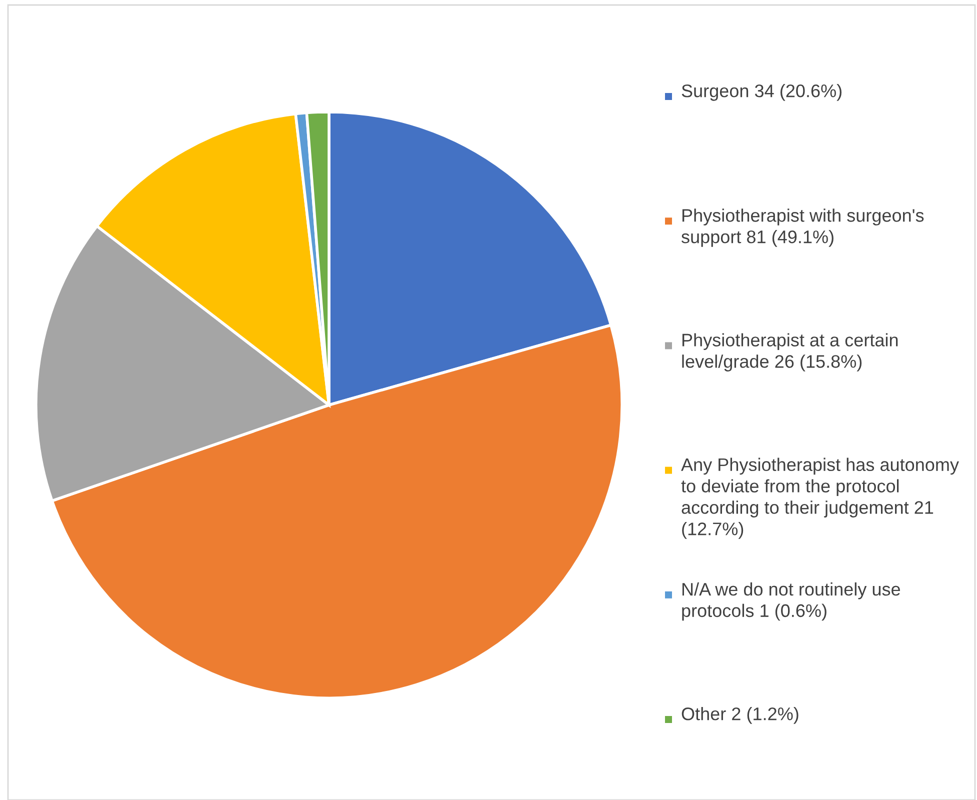 This screenshot has height=800, width=977. Describe the element at coordinates (762, 92) in the screenshot. I see `legend-label: Surgeon 34 (20.6%)` at that location.